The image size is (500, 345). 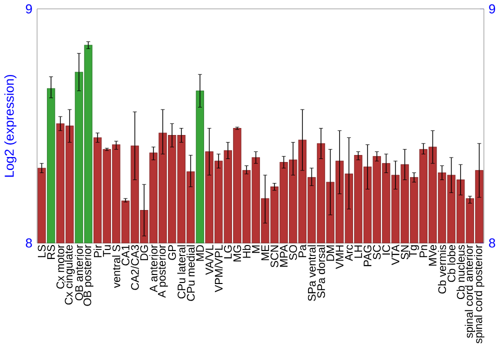 I want to click on x-tick-label: VA/VL, so click(x=209, y=259).